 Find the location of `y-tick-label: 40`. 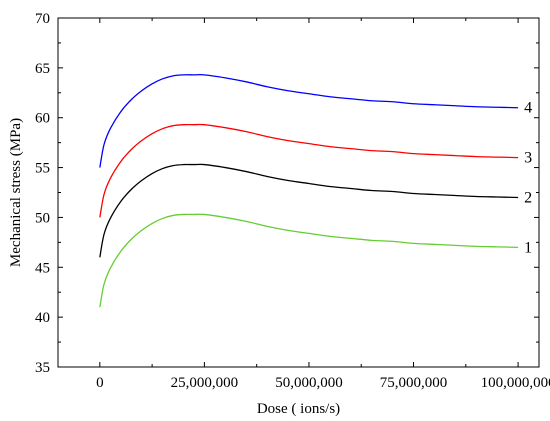

y-tick-label: 40 is located at coordinates (42, 318).